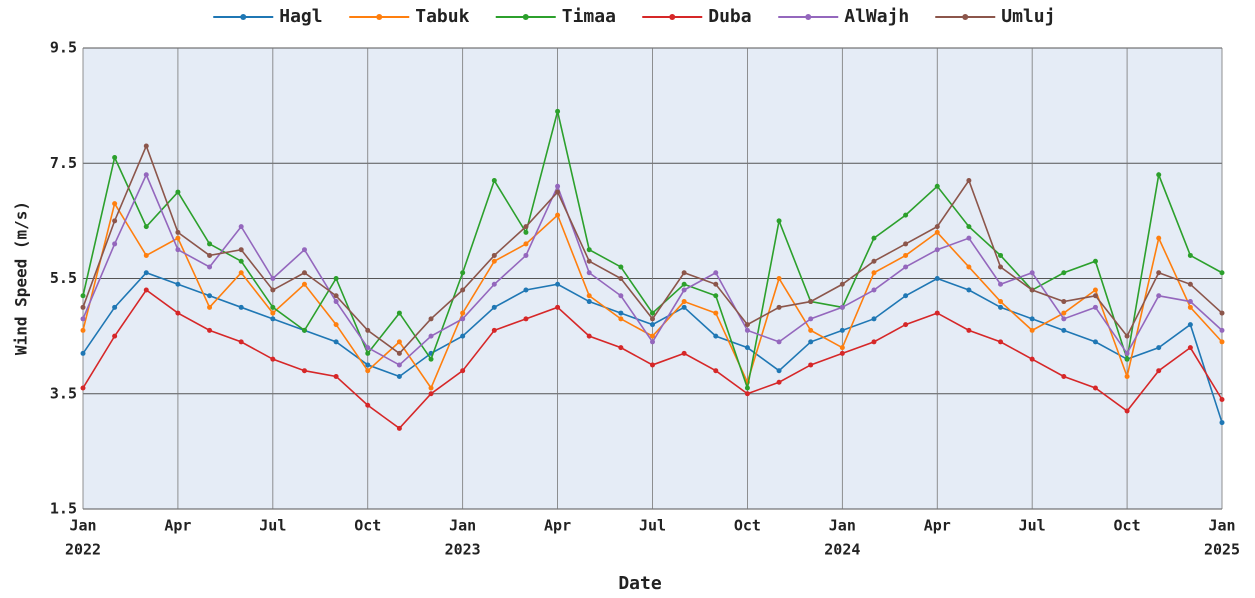  What do you see at coordinates (463, 550) in the screenshot?
I see `x-tick-label: 2023` at bounding box center [463, 550].